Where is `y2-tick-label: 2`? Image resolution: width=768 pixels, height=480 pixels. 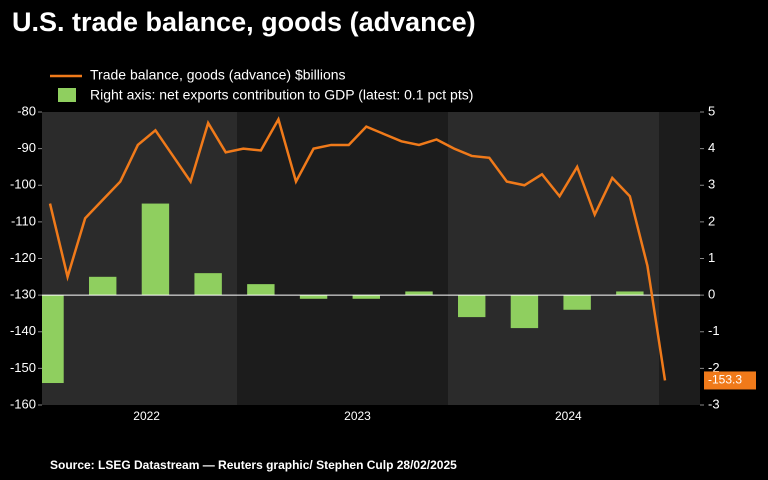
y2-tick-label: 2 is located at coordinates (711, 220).